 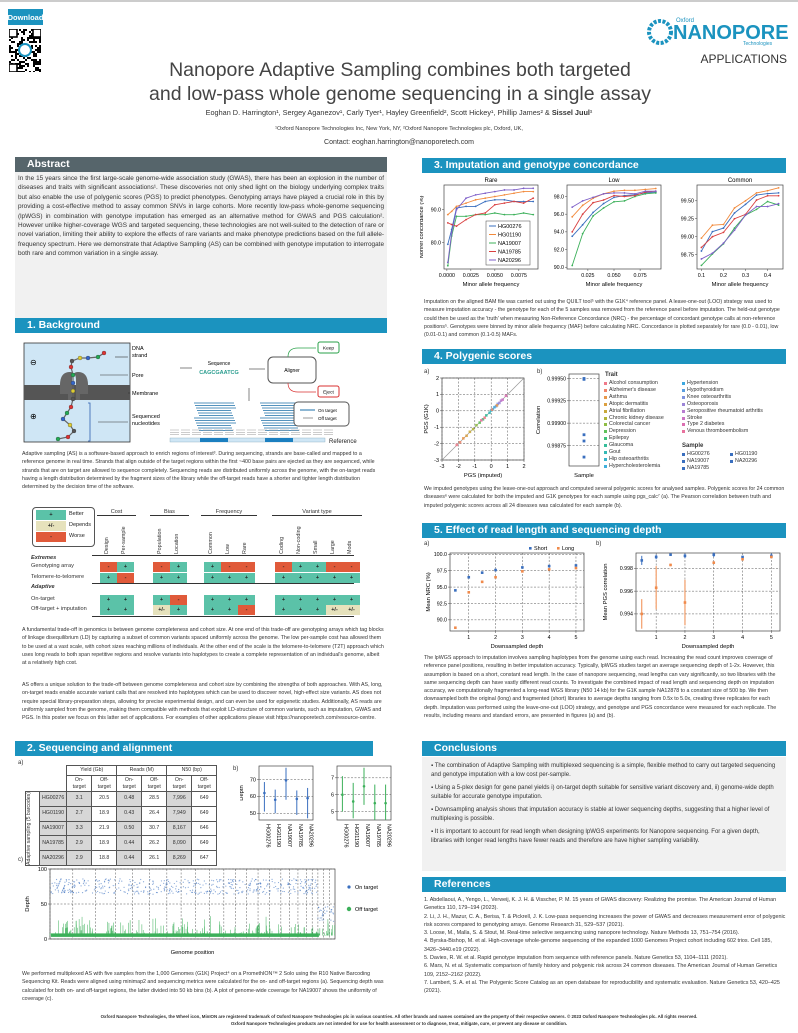 What do you see at coordinates (245, 548) in the screenshot?
I see `column-header-rare: Rare` at bounding box center [245, 548].